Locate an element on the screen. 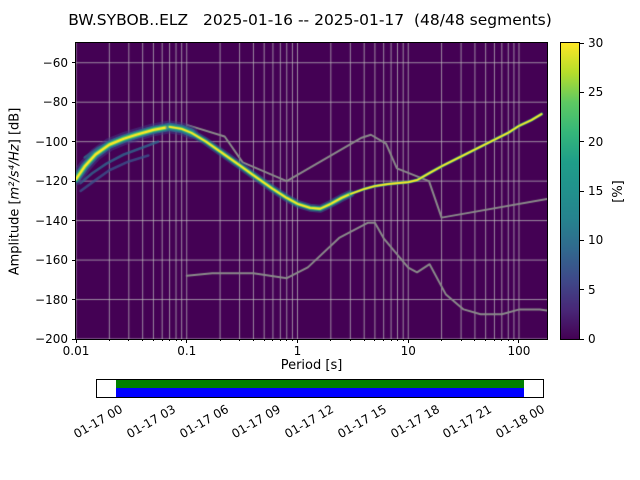 The width and height of the screenshot is (640, 480). colorbar-tick-label: 5 is located at coordinates (592, 289).